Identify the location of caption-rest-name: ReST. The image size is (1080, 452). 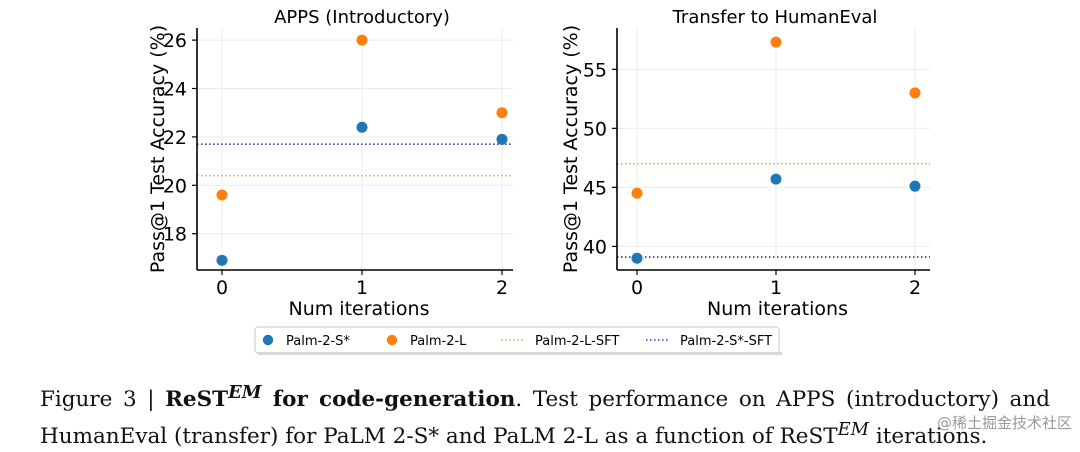
(197, 400).